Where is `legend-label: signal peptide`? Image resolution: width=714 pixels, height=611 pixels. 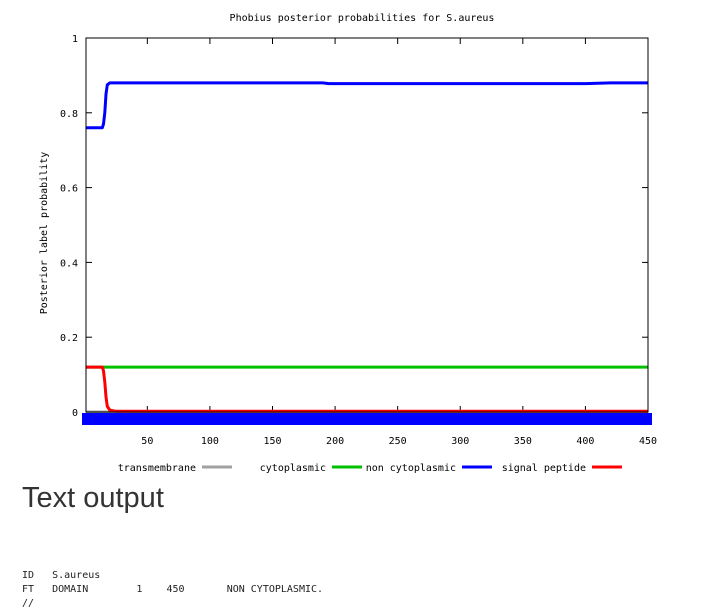 legend-label: signal peptide is located at coordinates (544, 468).